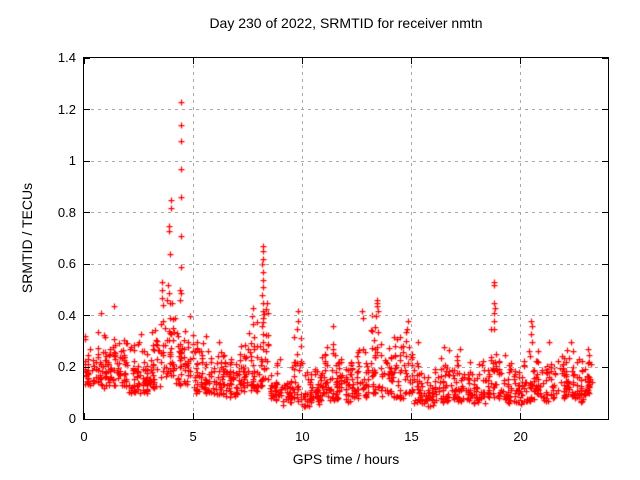 Image resolution: width=640 pixels, height=480 pixels. Describe the element at coordinates (66, 264) in the screenshot. I see `y-tick-label: 0.6` at that location.